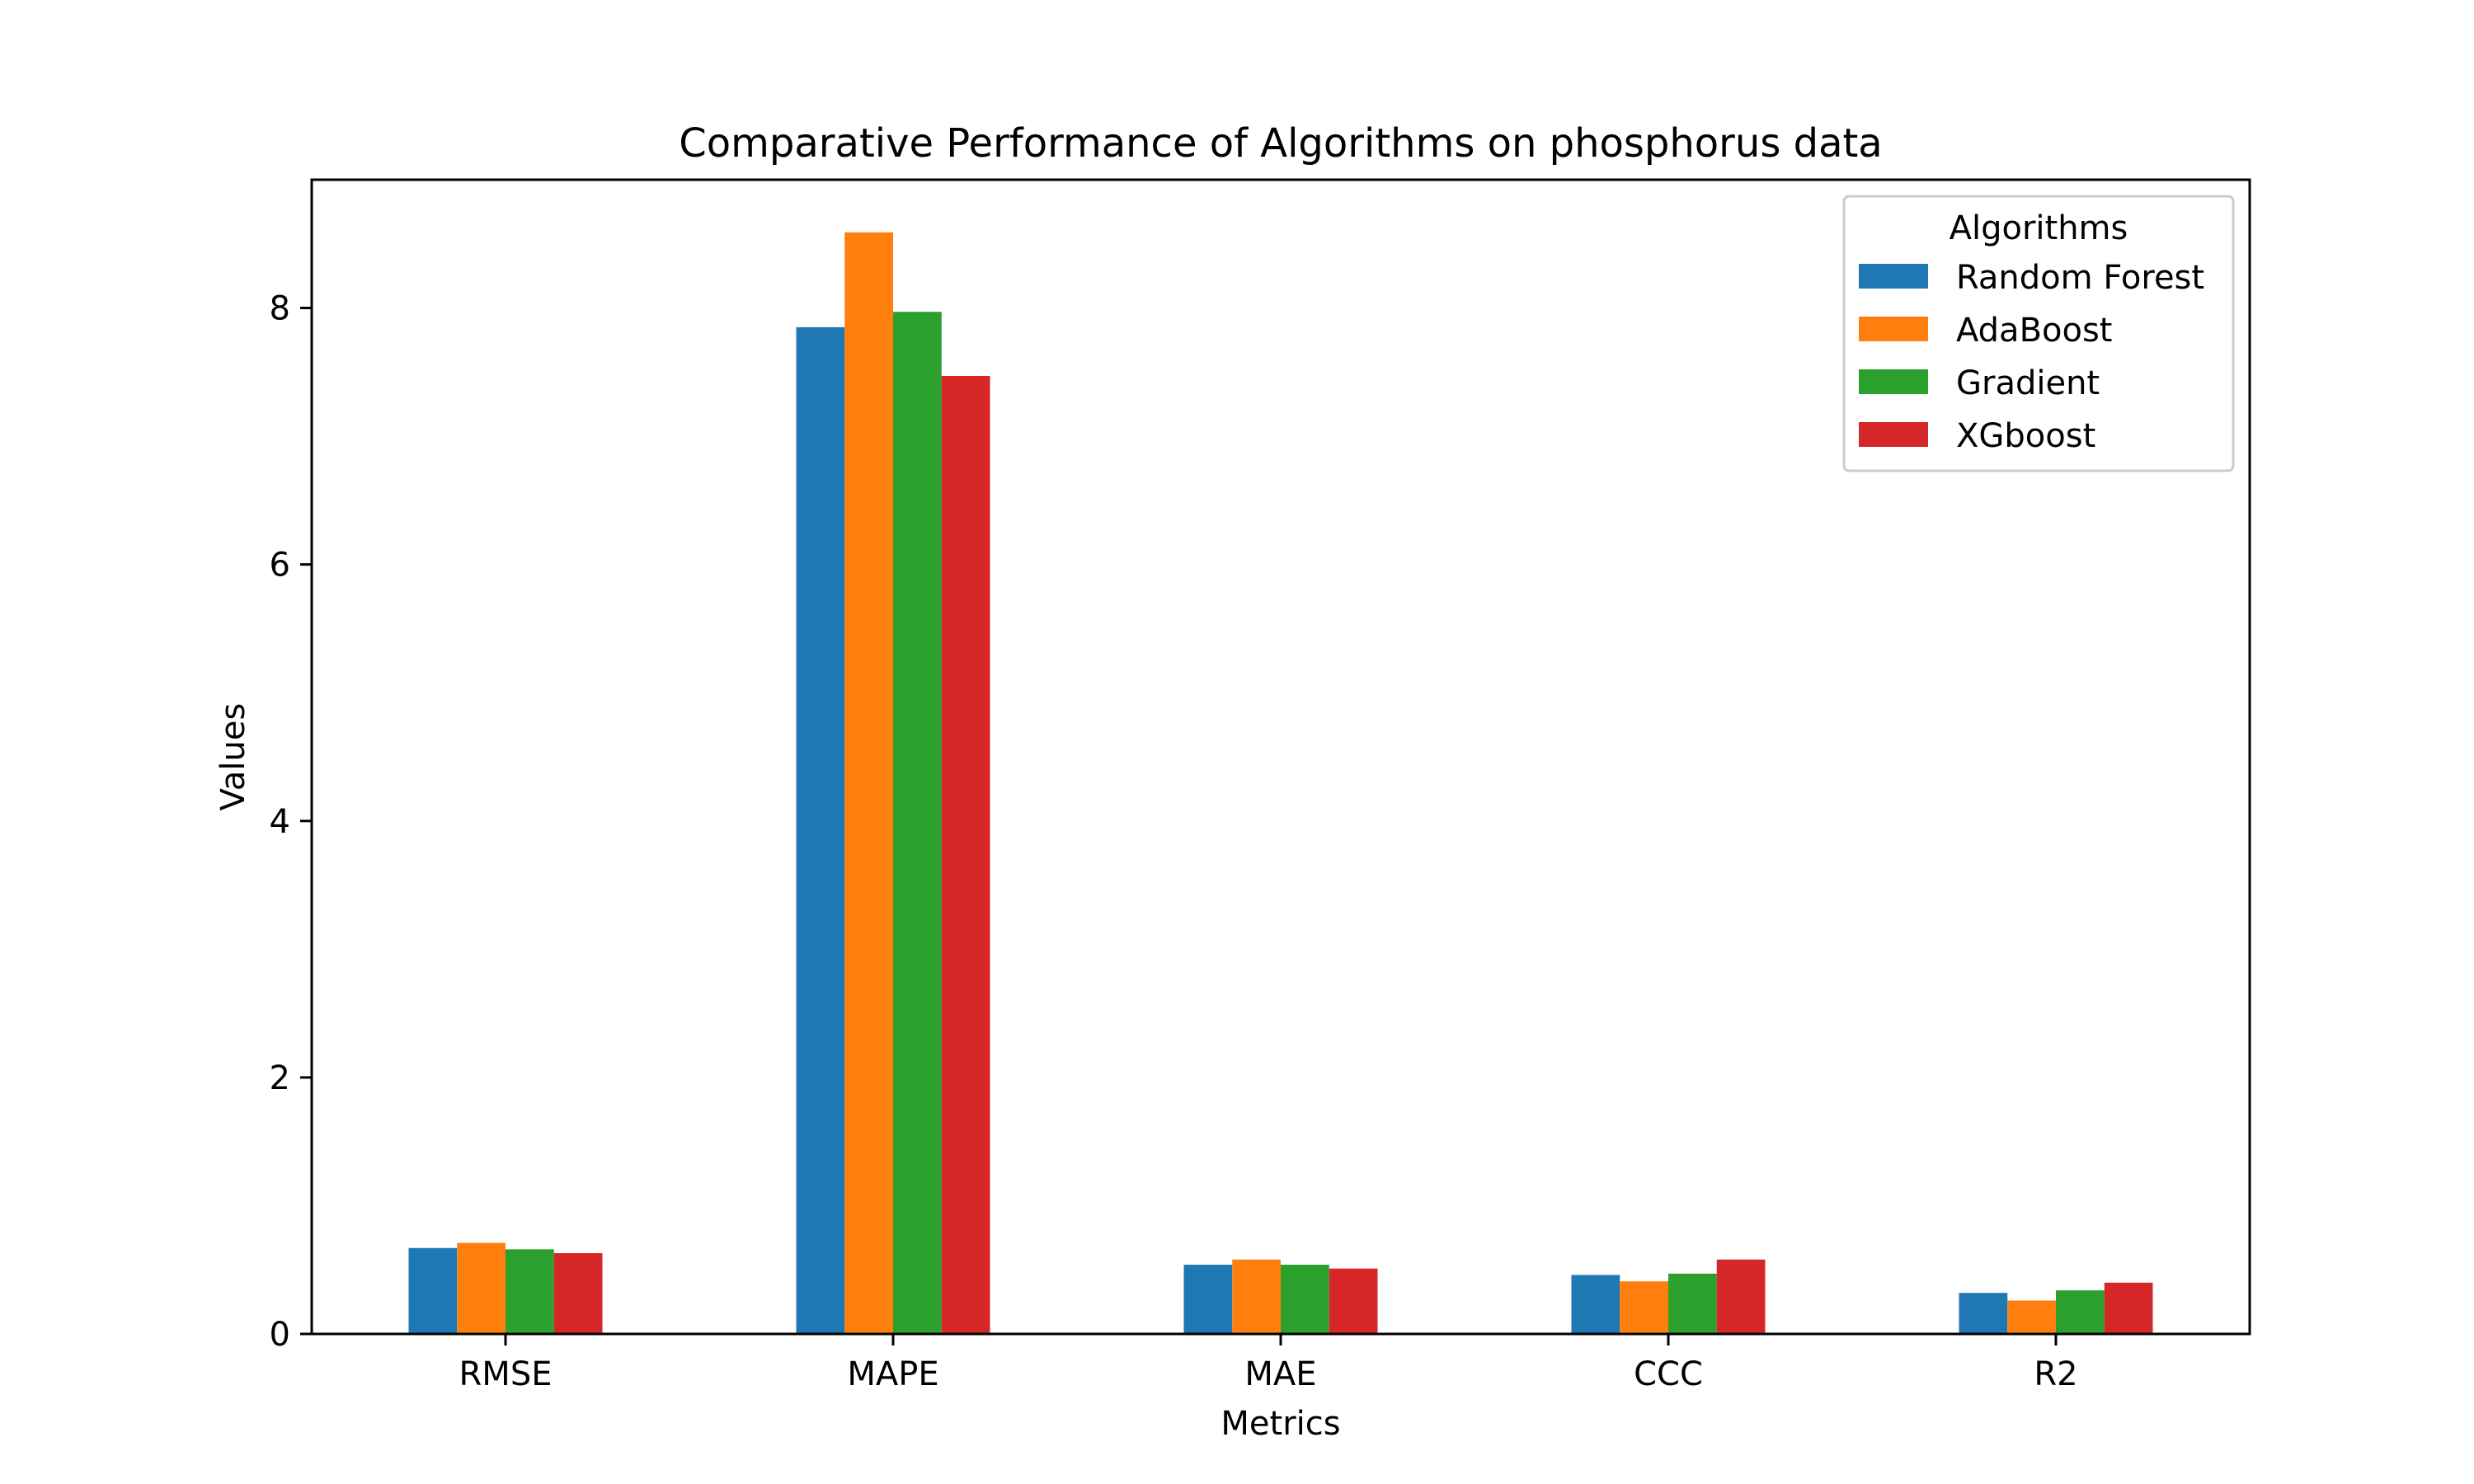  Describe the element at coordinates (820, 830) in the screenshot. I see `bar-random-forest-mape` at that location.